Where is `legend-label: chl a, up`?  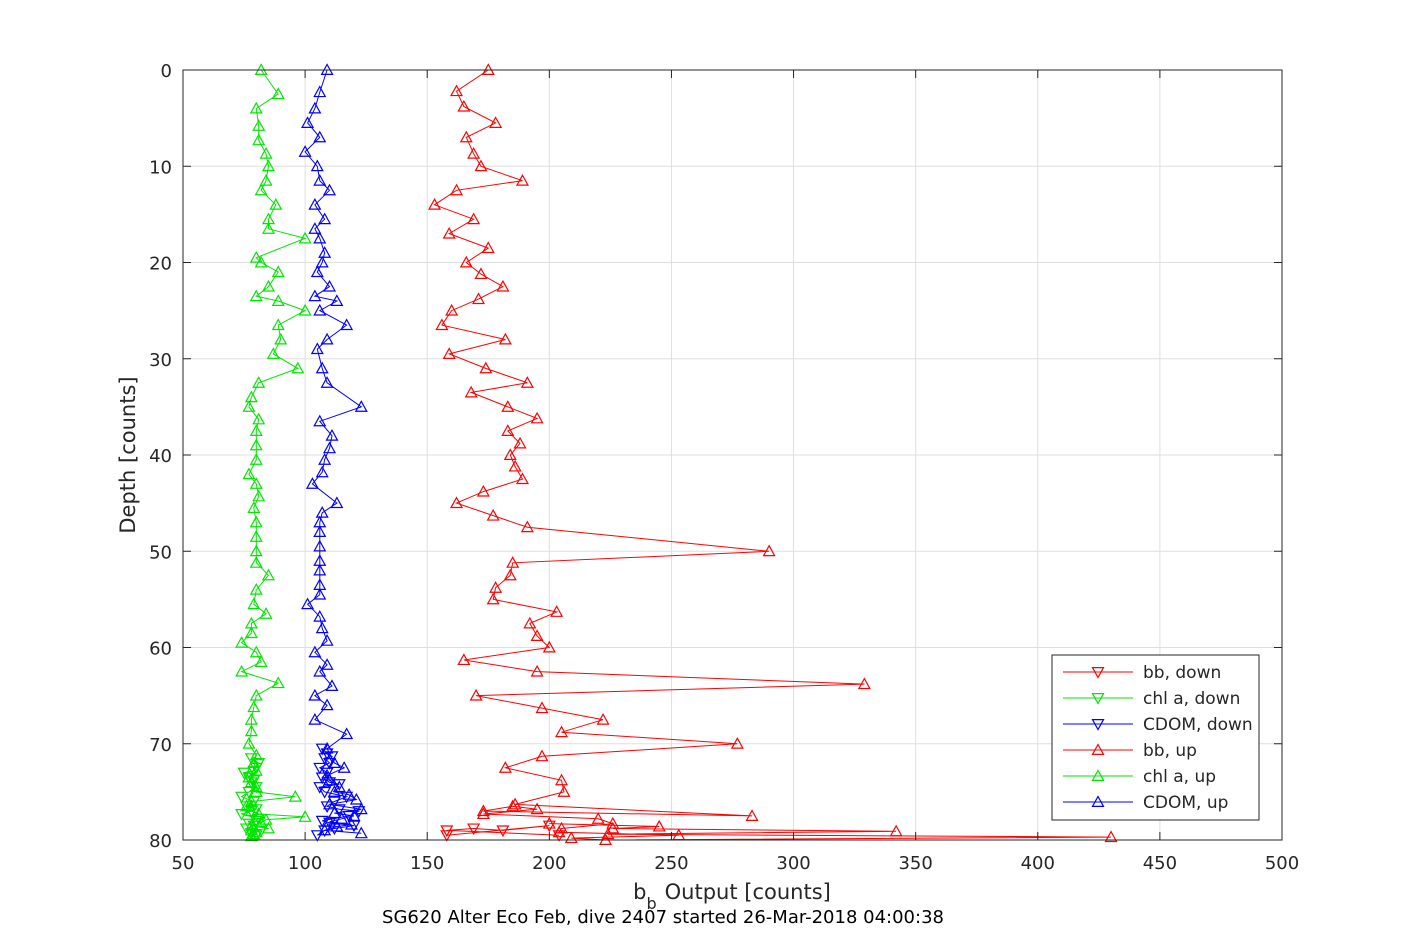
legend-label: chl a, up is located at coordinates (1179, 777).